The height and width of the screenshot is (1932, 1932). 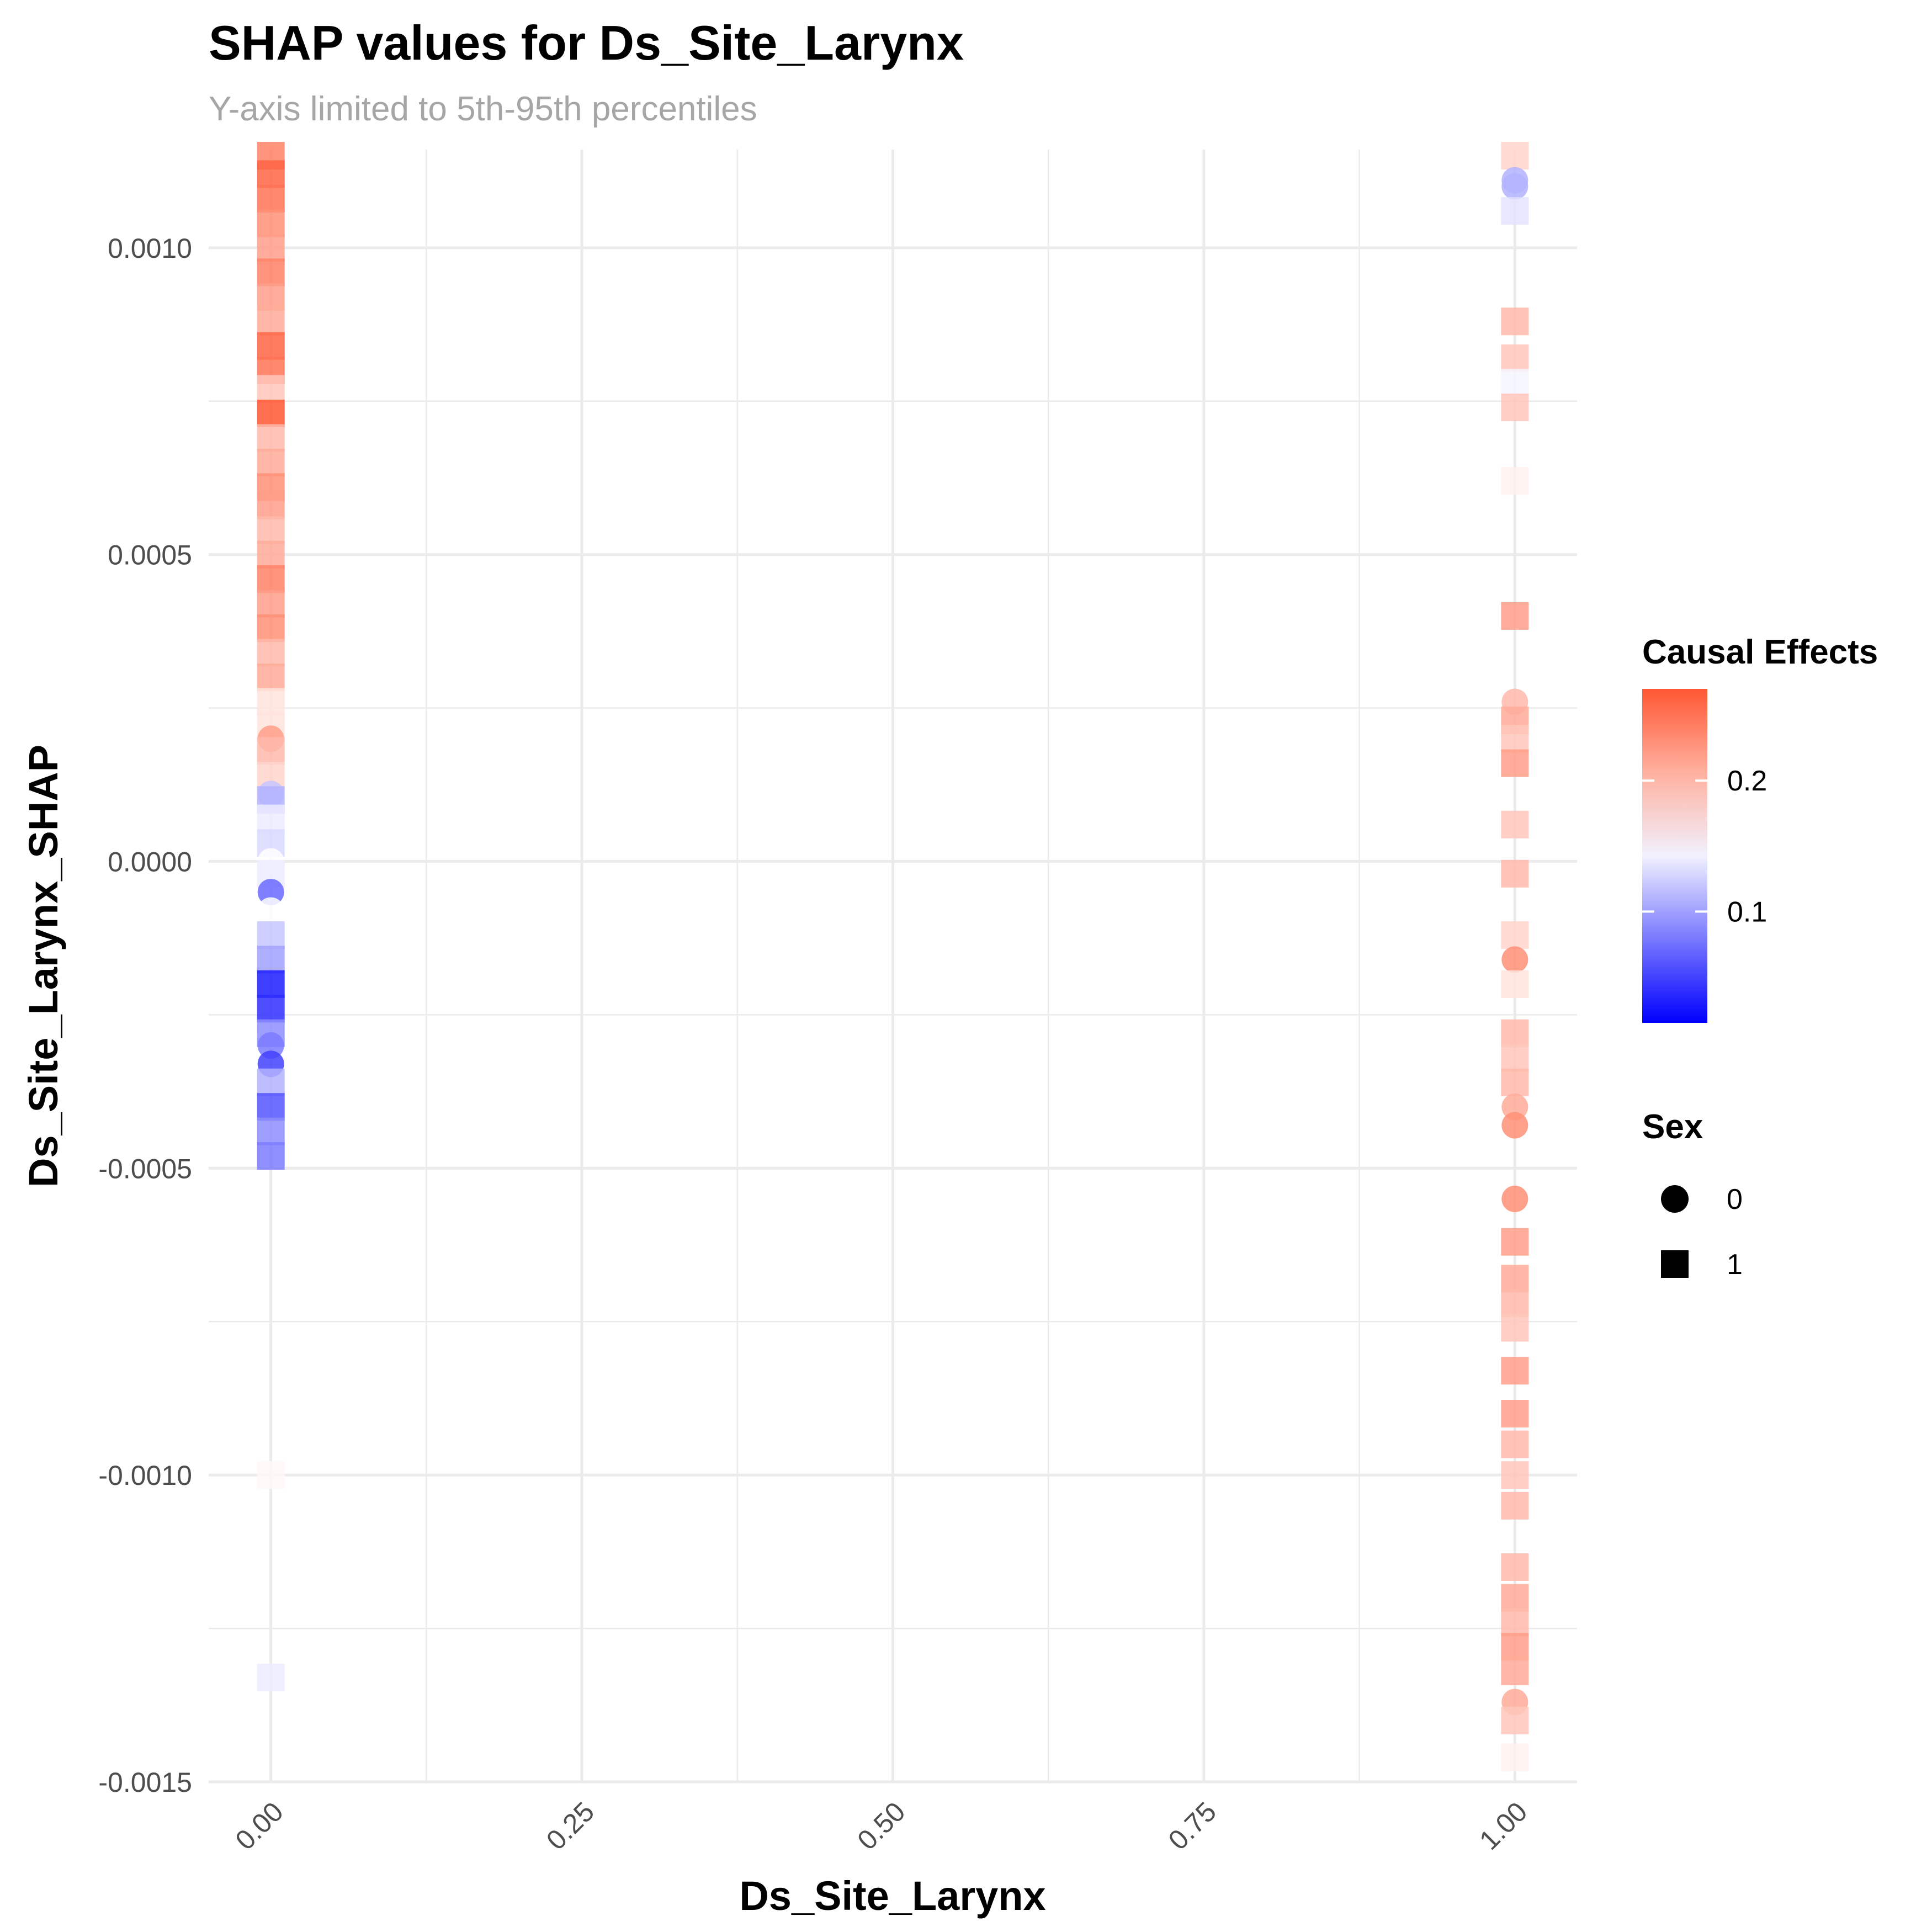 I want to click on y-tick-label: 0.0005, so click(x=150, y=556).